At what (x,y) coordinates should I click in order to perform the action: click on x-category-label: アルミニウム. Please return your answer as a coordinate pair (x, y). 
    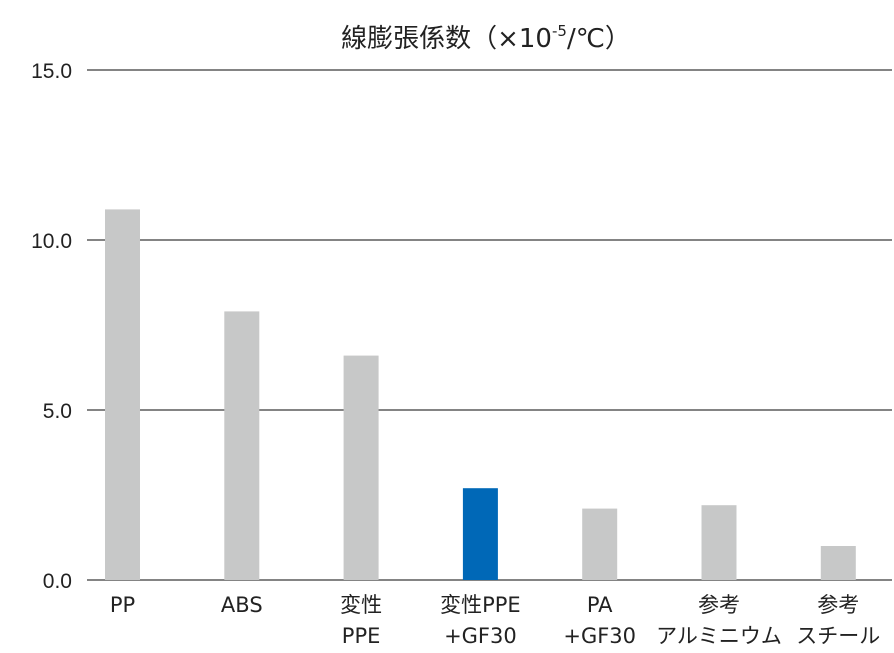
    Looking at the image, I should click on (719, 636).